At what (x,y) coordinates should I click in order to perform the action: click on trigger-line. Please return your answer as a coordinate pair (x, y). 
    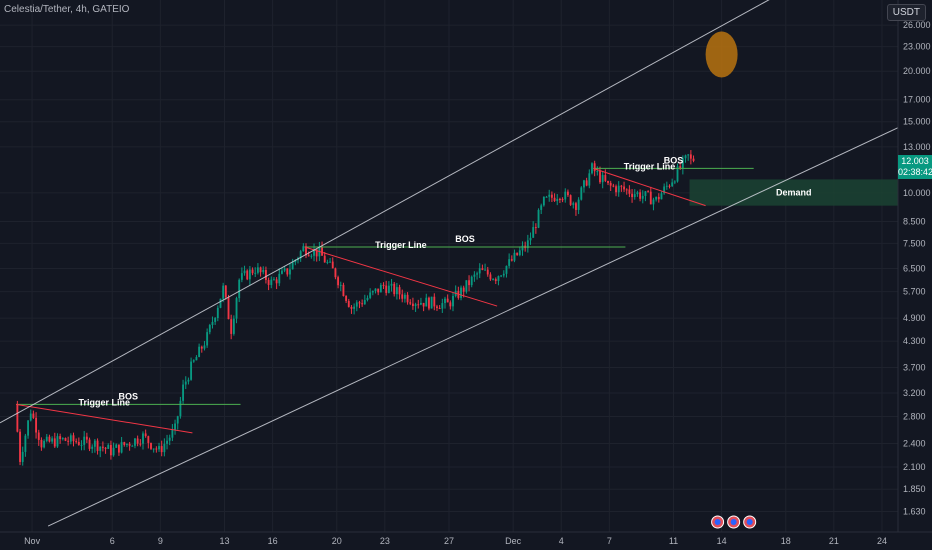
    Looking at the image, I should click on (104, 418).